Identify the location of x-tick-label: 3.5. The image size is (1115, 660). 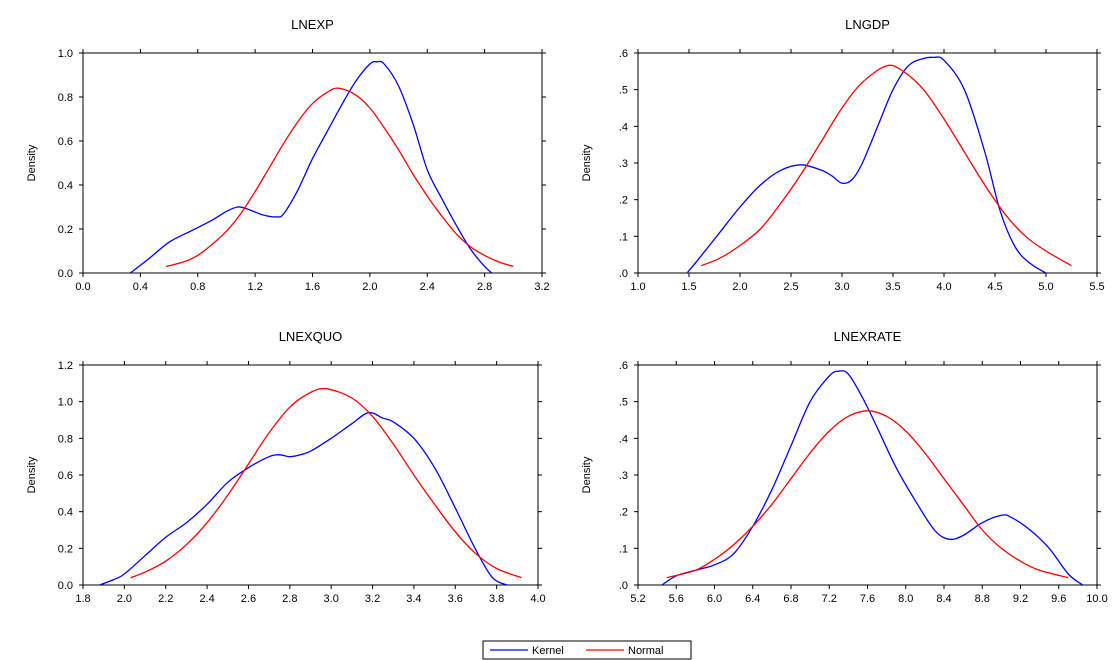
(892, 287).